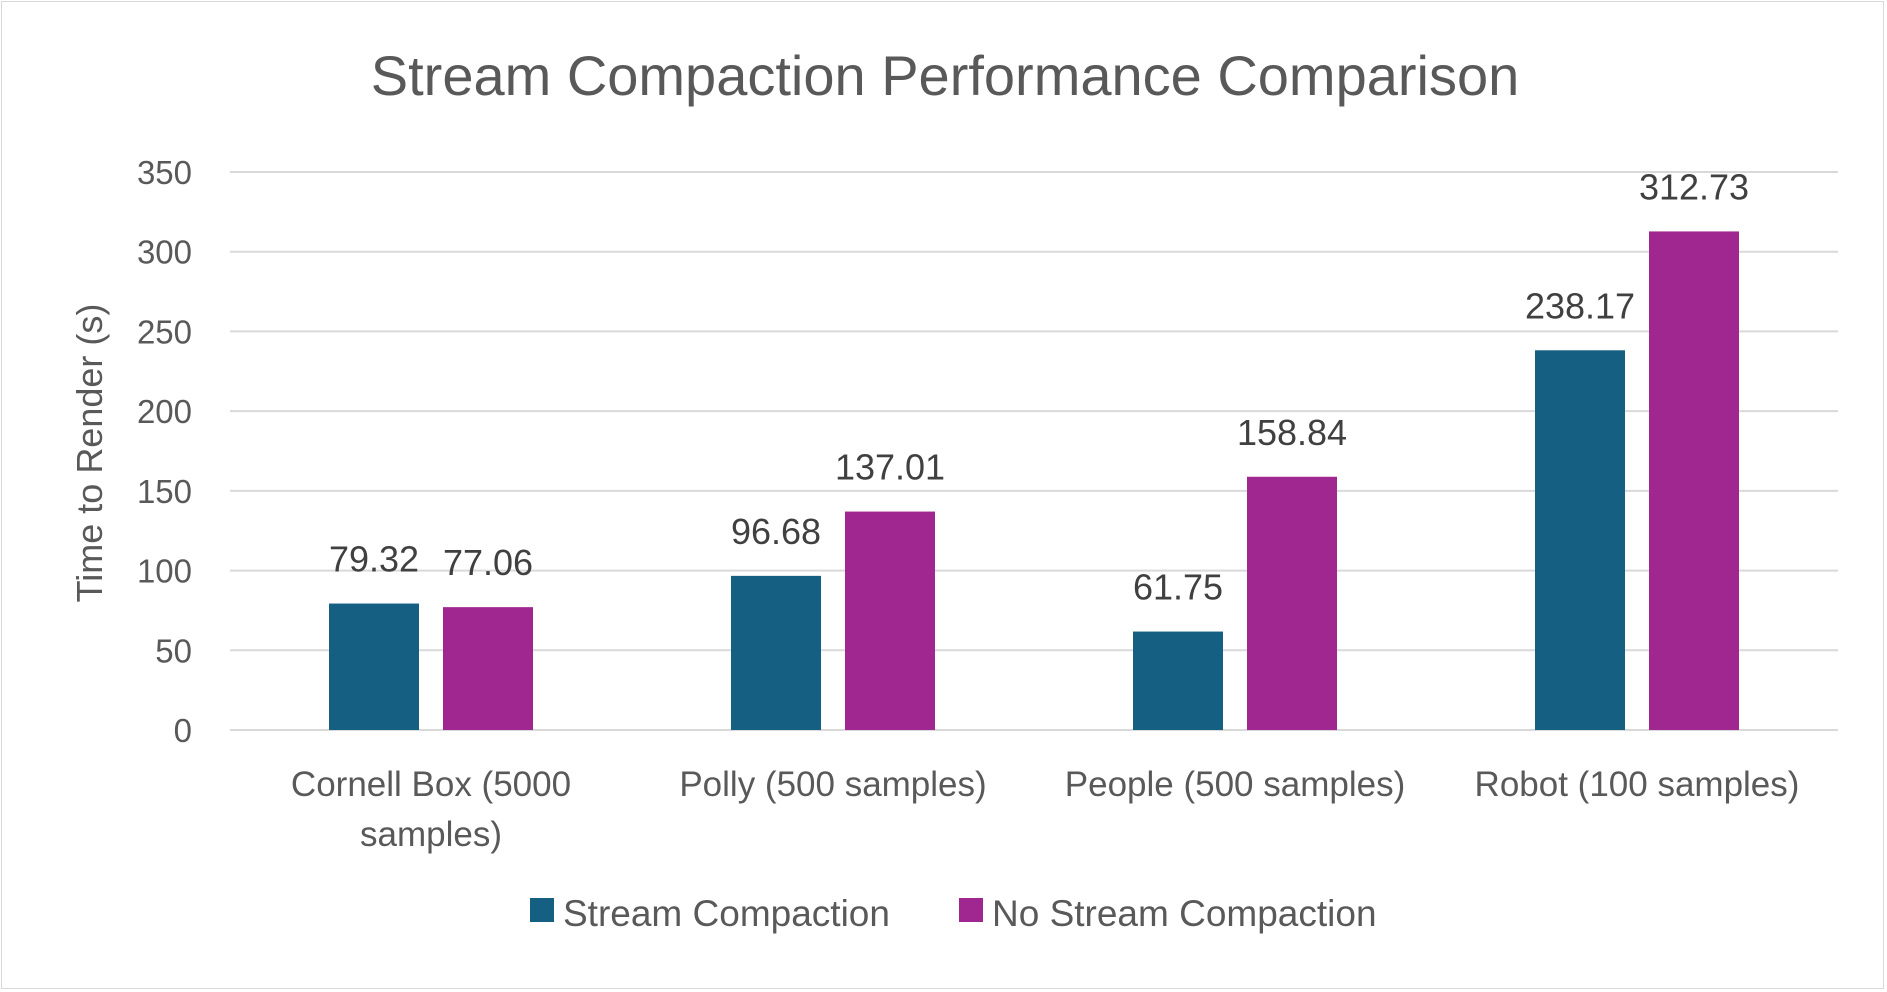 This screenshot has height=992, width=1887. What do you see at coordinates (173, 650) in the screenshot?
I see `y-tick-label: 50` at bounding box center [173, 650].